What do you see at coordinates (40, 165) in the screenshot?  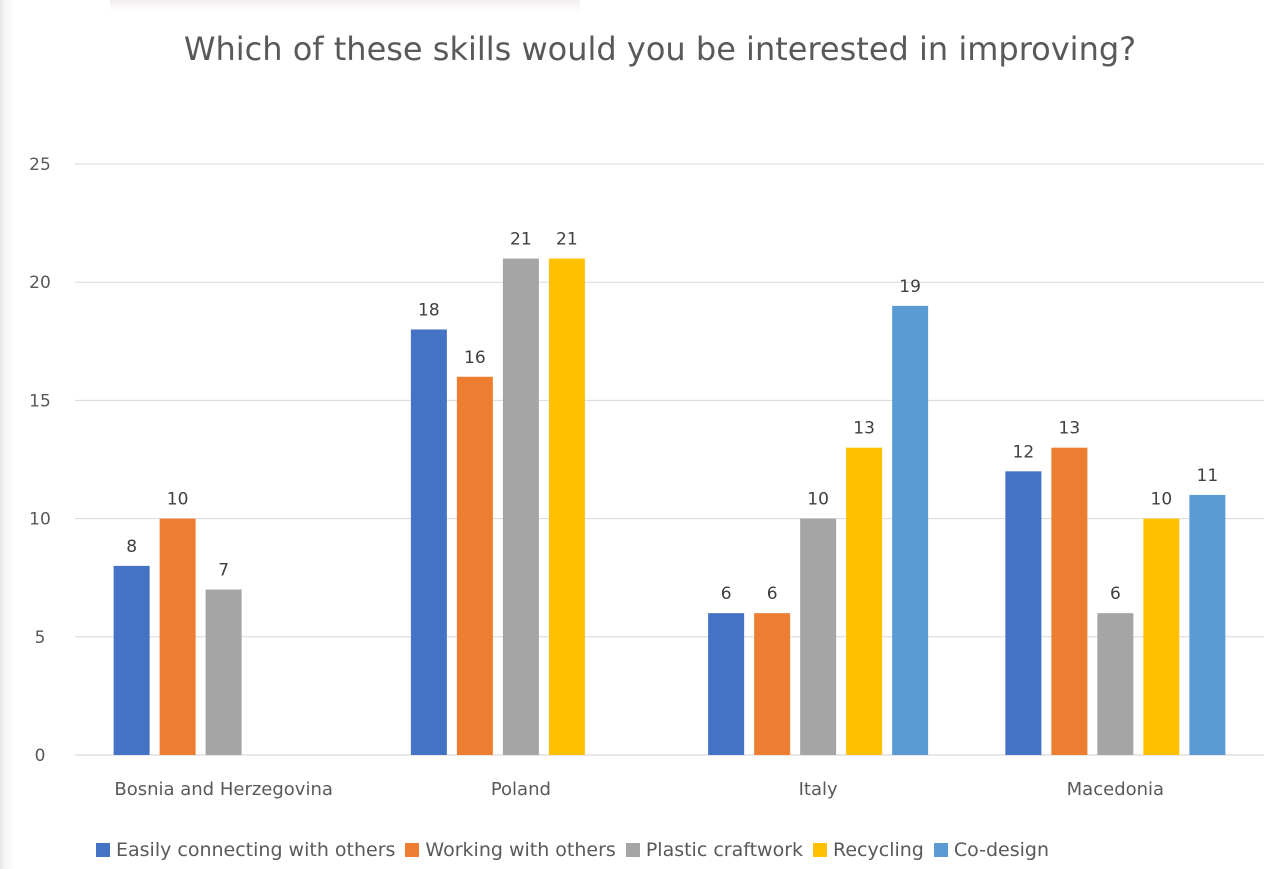 I see `y-tick-label: 25` at bounding box center [40, 165].